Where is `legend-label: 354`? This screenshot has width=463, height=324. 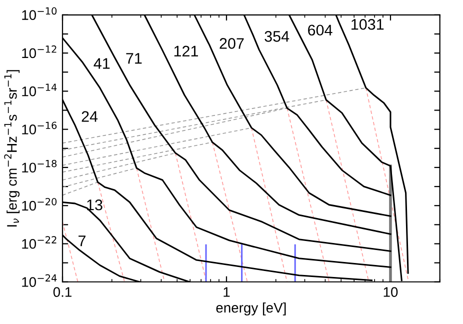
legend-label: 354 is located at coordinates (277, 36).